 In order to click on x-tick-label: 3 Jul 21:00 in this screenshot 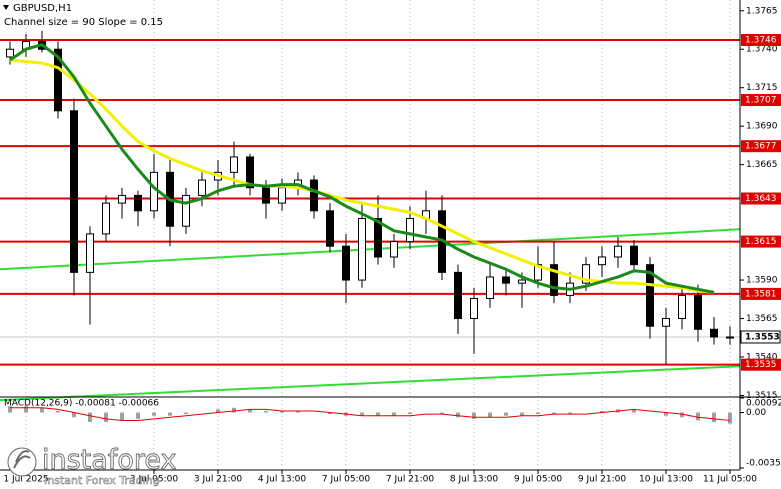, I will do `click(218, 480)`.